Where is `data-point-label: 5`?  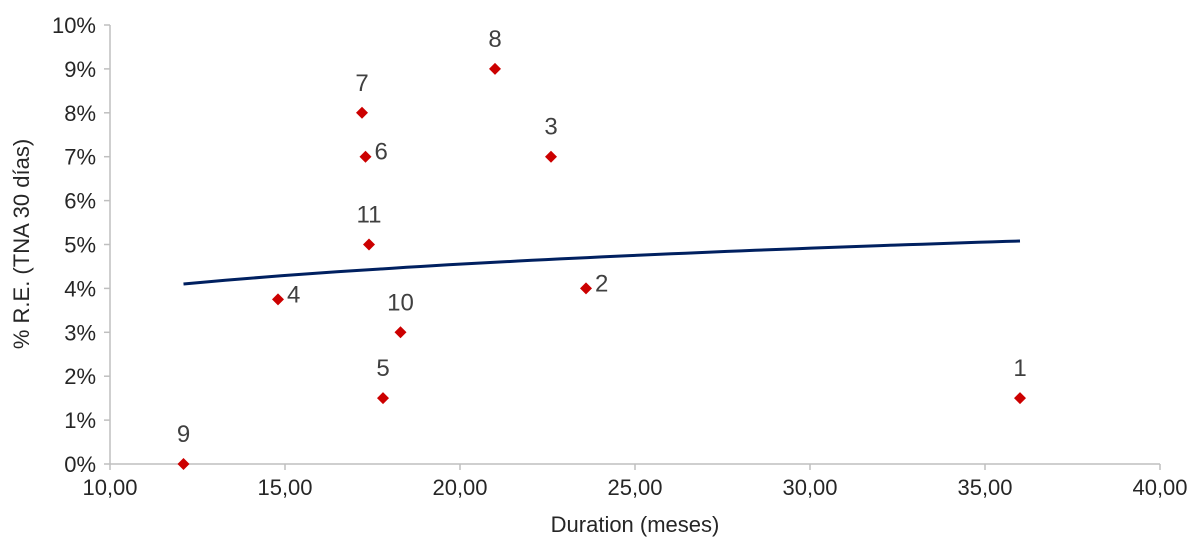 data-point-label: 5 is located at coordinates (382, 368).